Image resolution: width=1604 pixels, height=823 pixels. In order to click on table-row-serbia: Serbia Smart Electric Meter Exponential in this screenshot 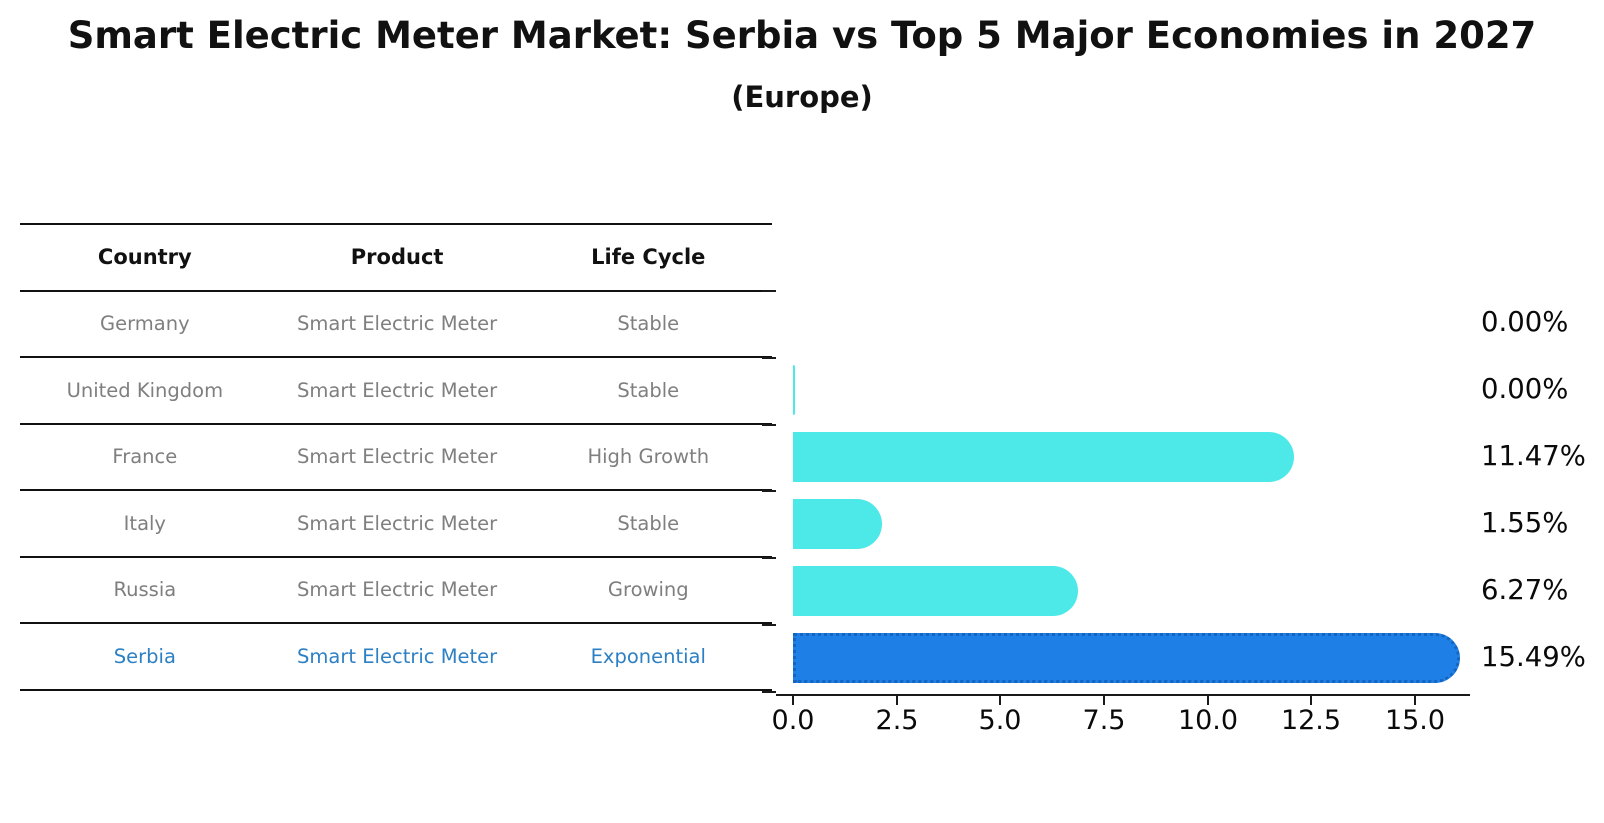, I will do `click(396, 656)`.